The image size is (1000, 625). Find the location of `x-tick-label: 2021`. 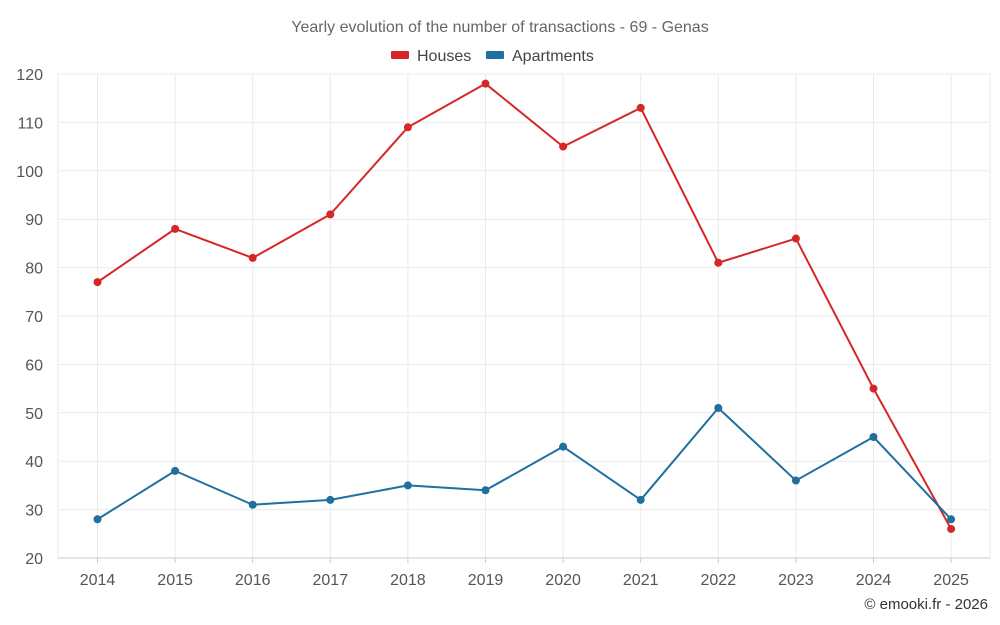

x-tick-label: 2021 is located at coordinates (641, 580).